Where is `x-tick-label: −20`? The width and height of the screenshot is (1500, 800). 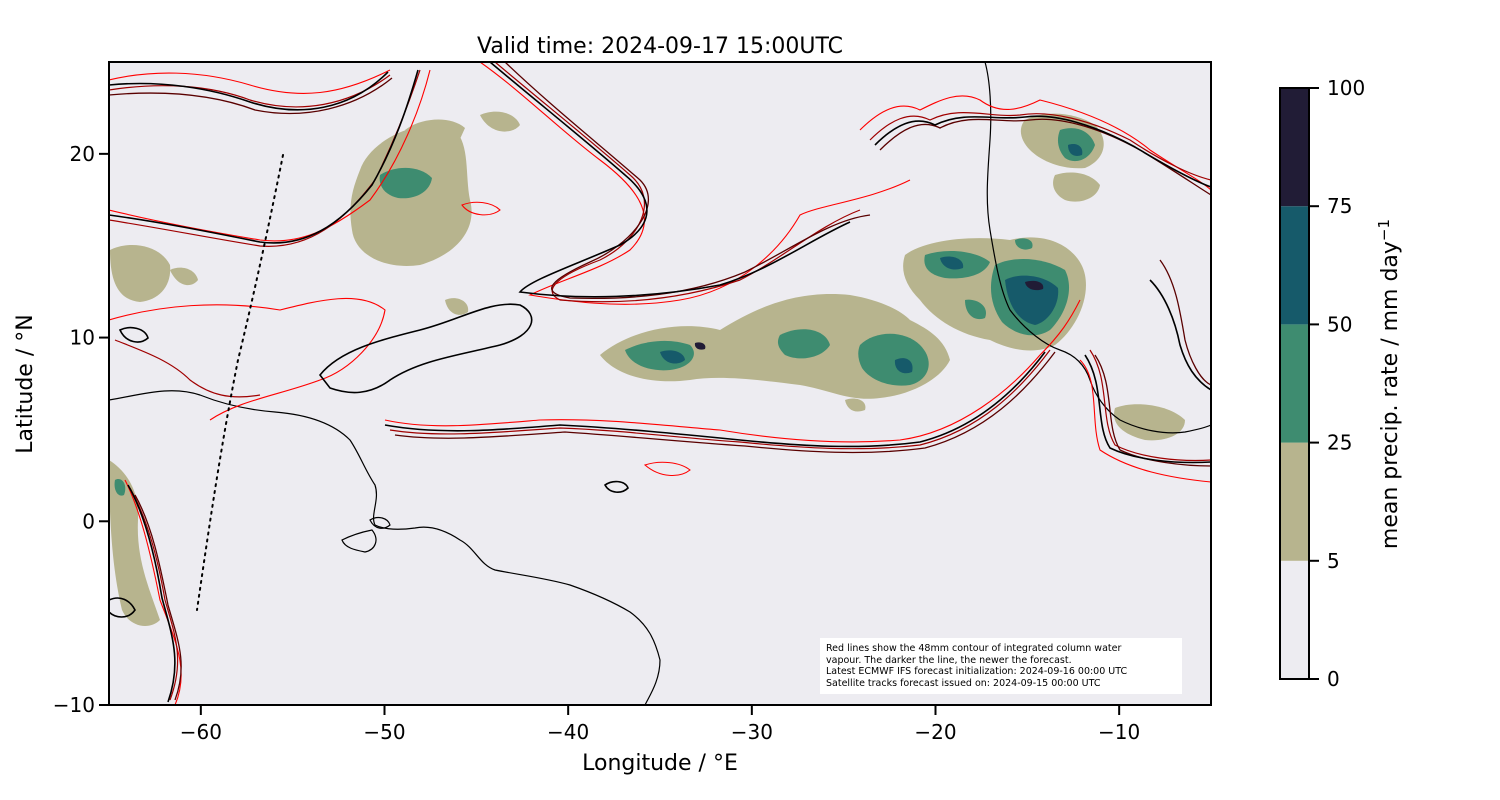 x-tick-label: −20 is located at coordinates (935, 732).